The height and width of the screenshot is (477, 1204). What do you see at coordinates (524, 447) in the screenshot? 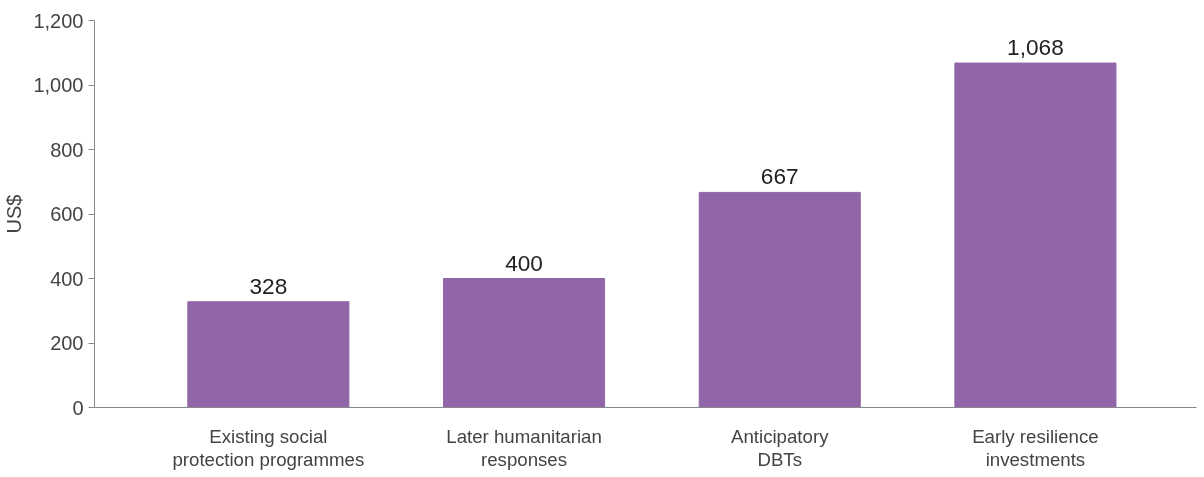
I see `x-tick-label: Later humanitarian responses` at bounding box center [524, 447].